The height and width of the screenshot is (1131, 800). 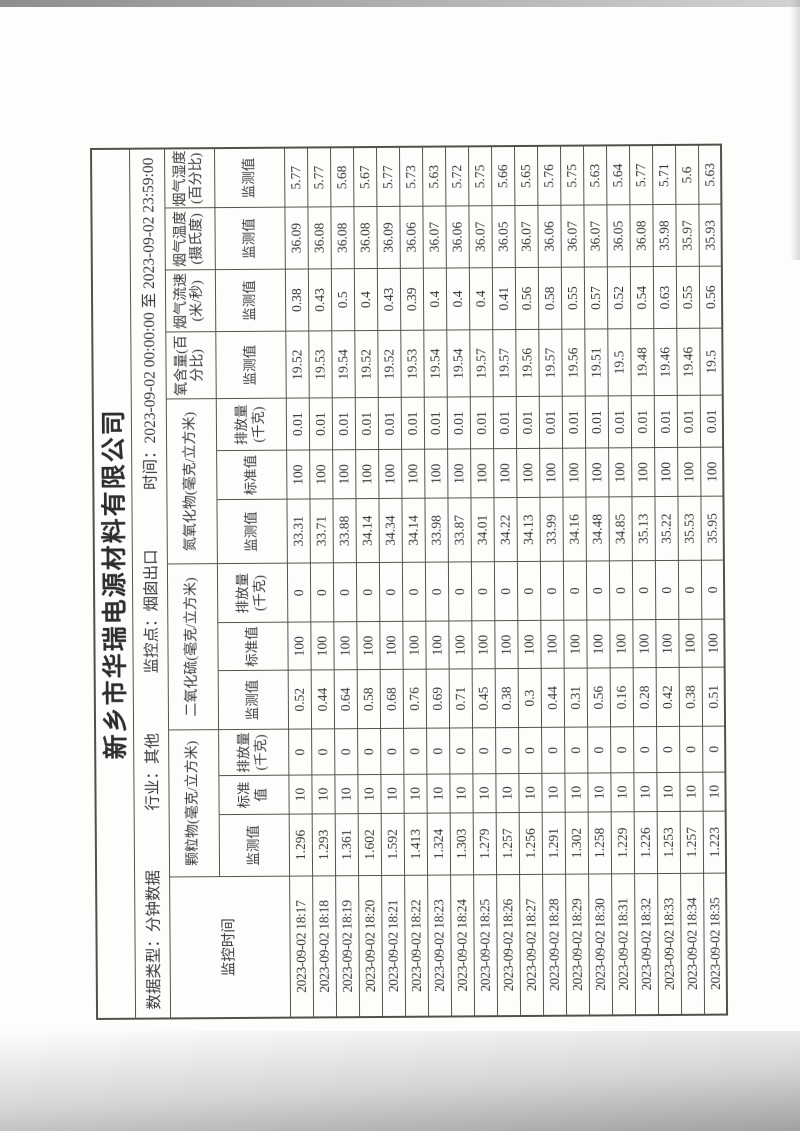 I want to click on value-cell: 19.48, so click(x=642, y=362).